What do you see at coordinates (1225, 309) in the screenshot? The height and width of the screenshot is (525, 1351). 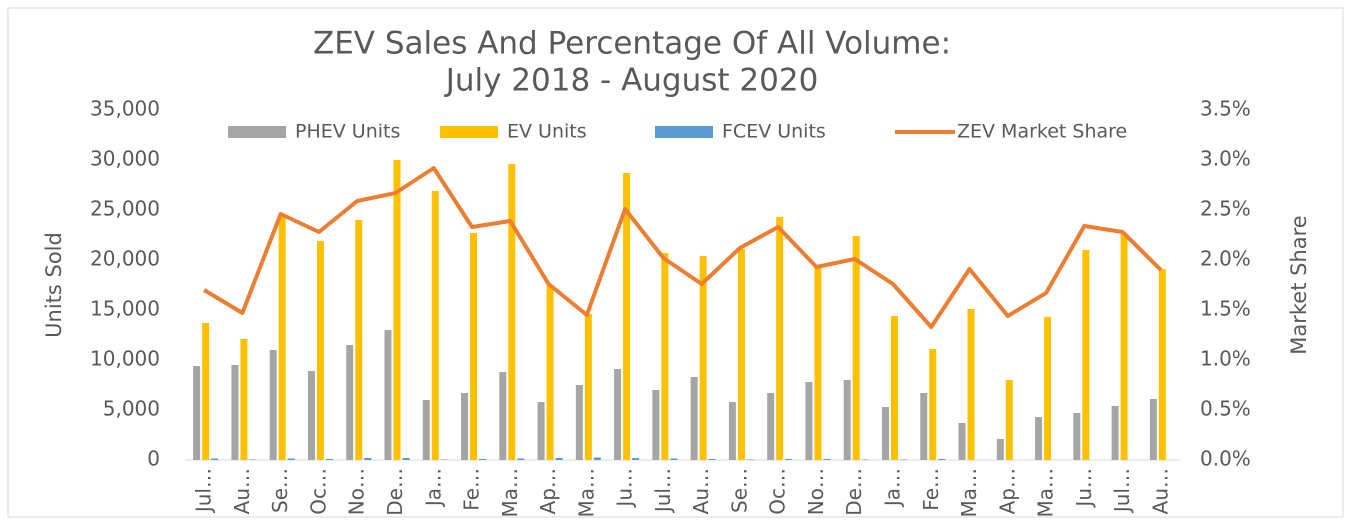 I see `y2-tick-label: 1.5%` at bounding box center [1225, 309].